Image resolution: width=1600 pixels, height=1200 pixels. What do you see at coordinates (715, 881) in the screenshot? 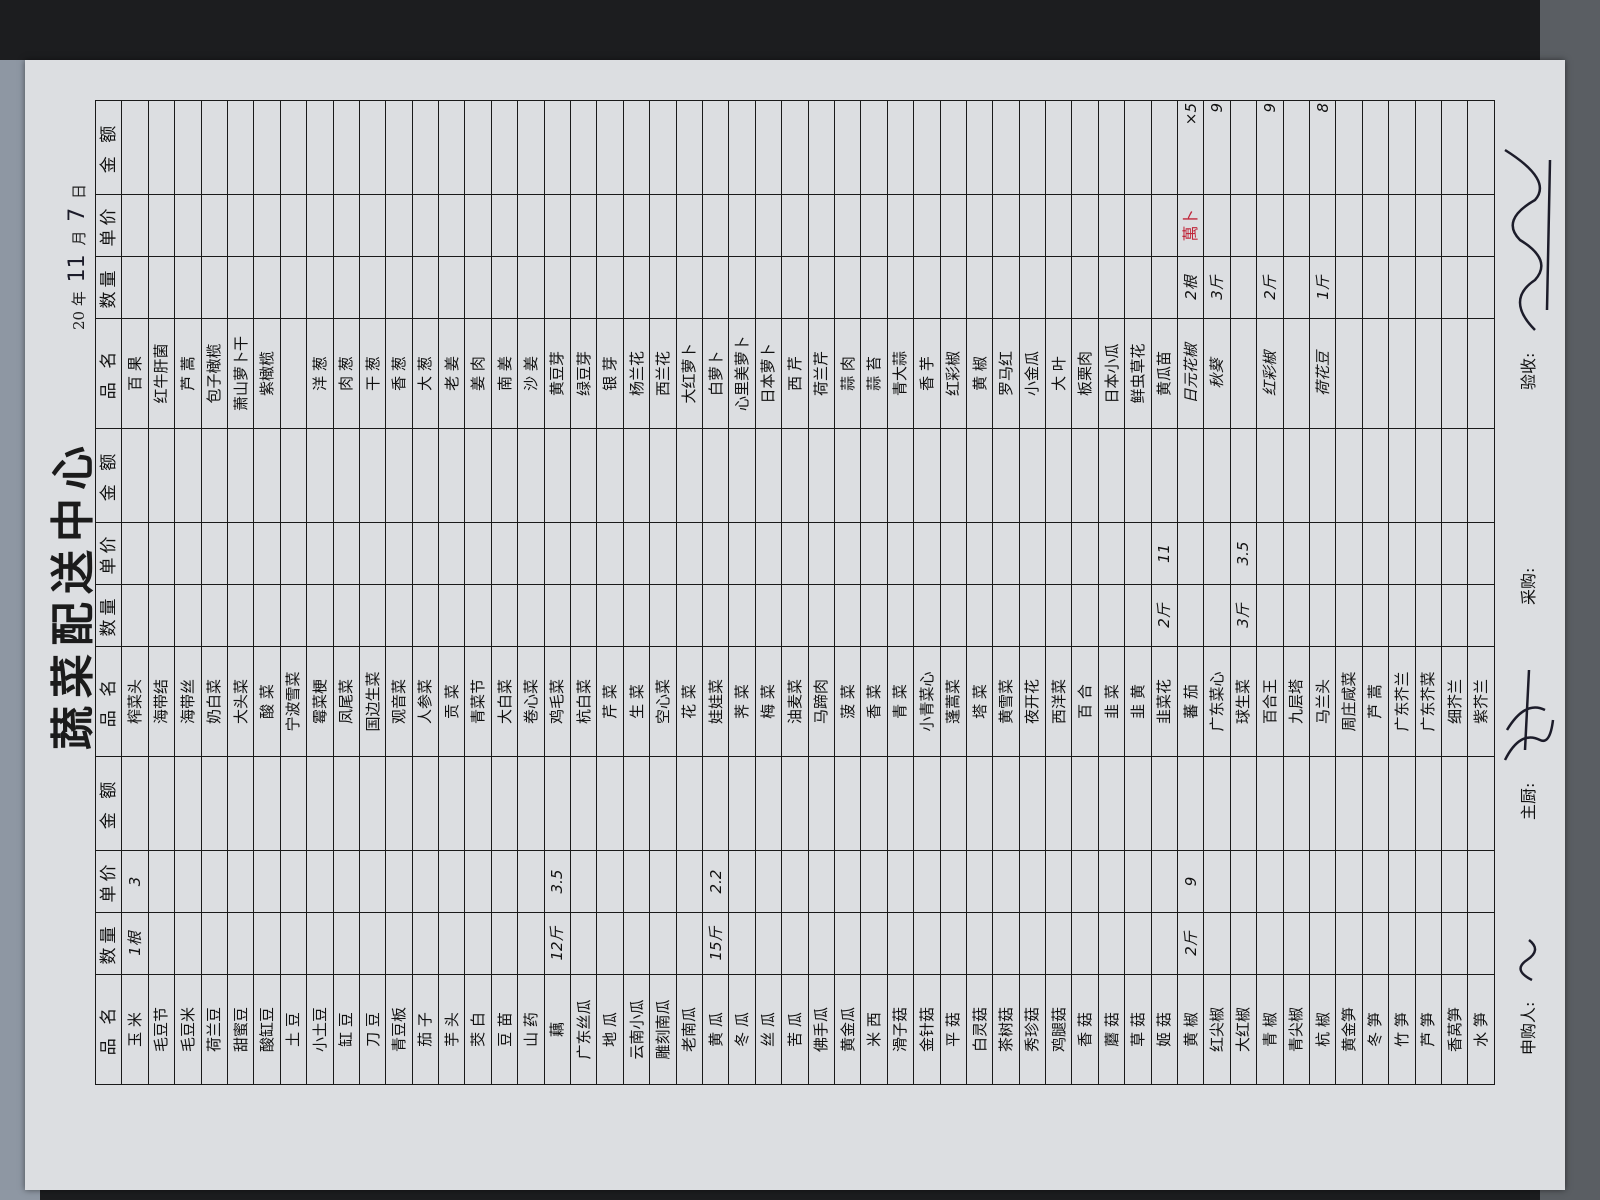
I see `unit-price-cell: 2.2` at bounding box center [715, 881].